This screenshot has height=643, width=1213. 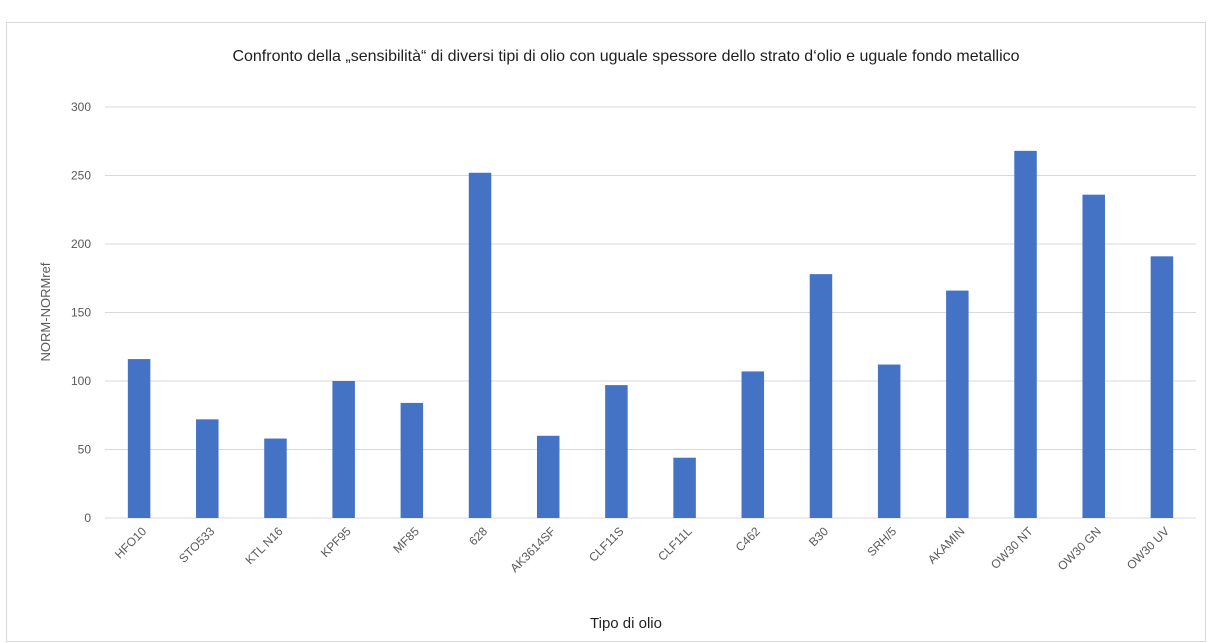 I want to click on y-tick-label: 0, so click(x=87, y=518).